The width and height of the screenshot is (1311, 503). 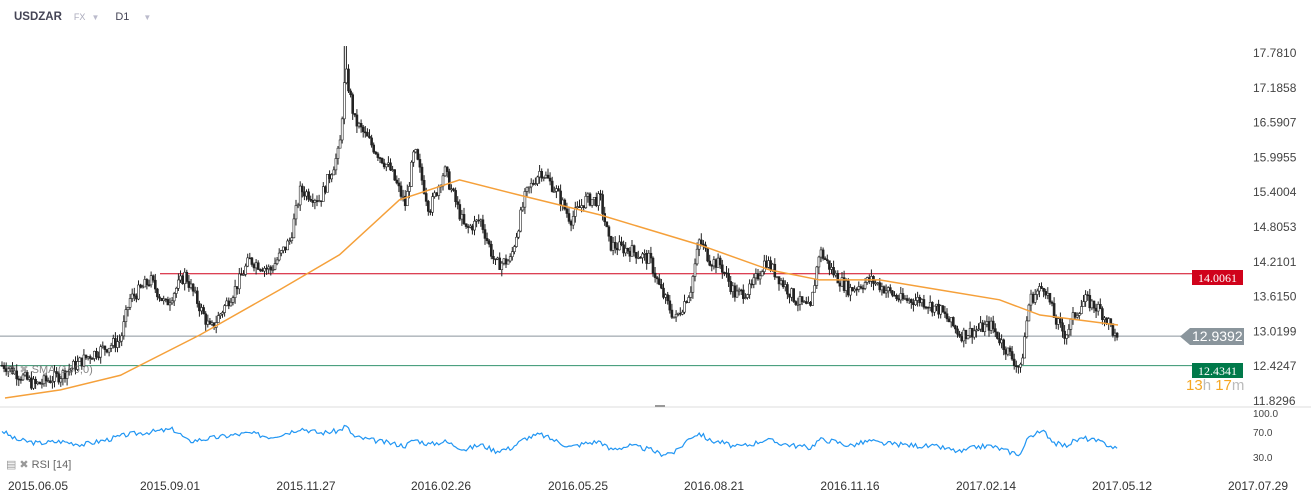 What do you see at coordinates (38, 17) in the screenshot?
I see `symbol-label: USDZAR` at bounding box center [38, 17].